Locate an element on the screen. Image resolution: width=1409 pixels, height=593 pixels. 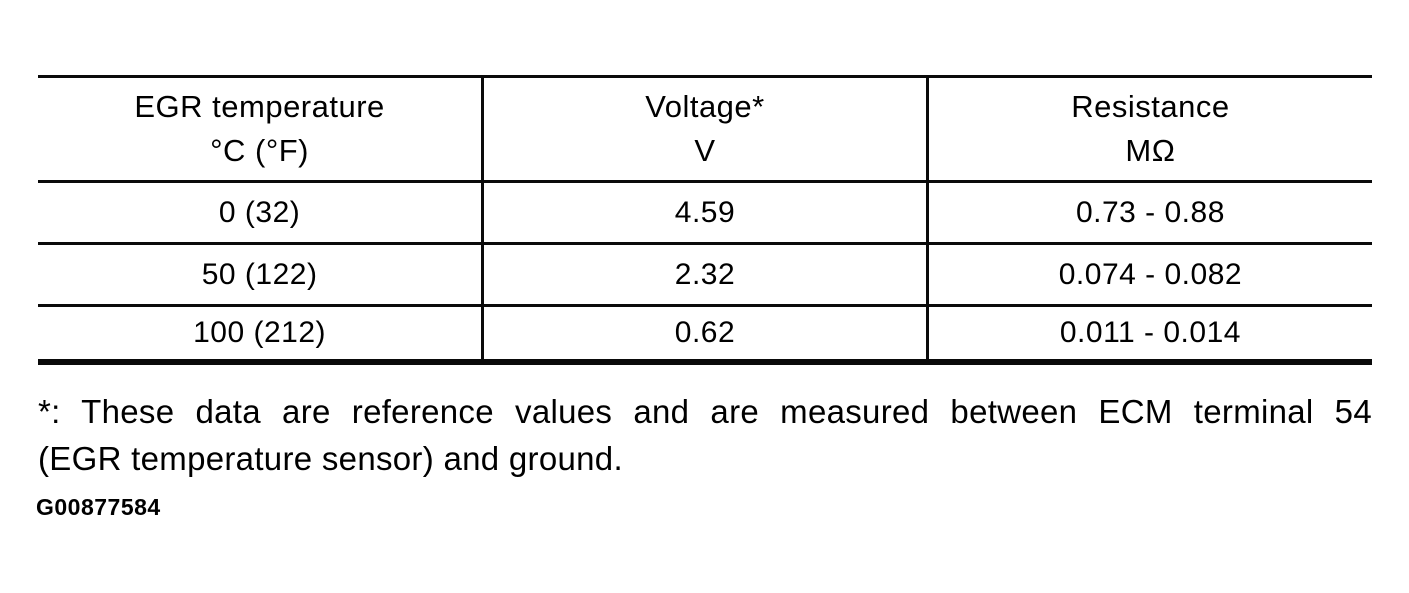
cell-temperature: 100 (212) is located at coordinates (260, 332).